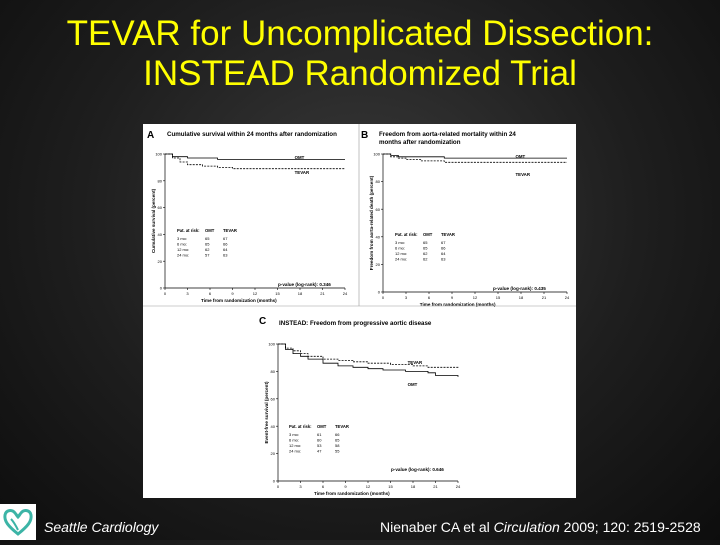  I want to click on panel-b-x-label: Time from randomization (months), so click(458, 304).